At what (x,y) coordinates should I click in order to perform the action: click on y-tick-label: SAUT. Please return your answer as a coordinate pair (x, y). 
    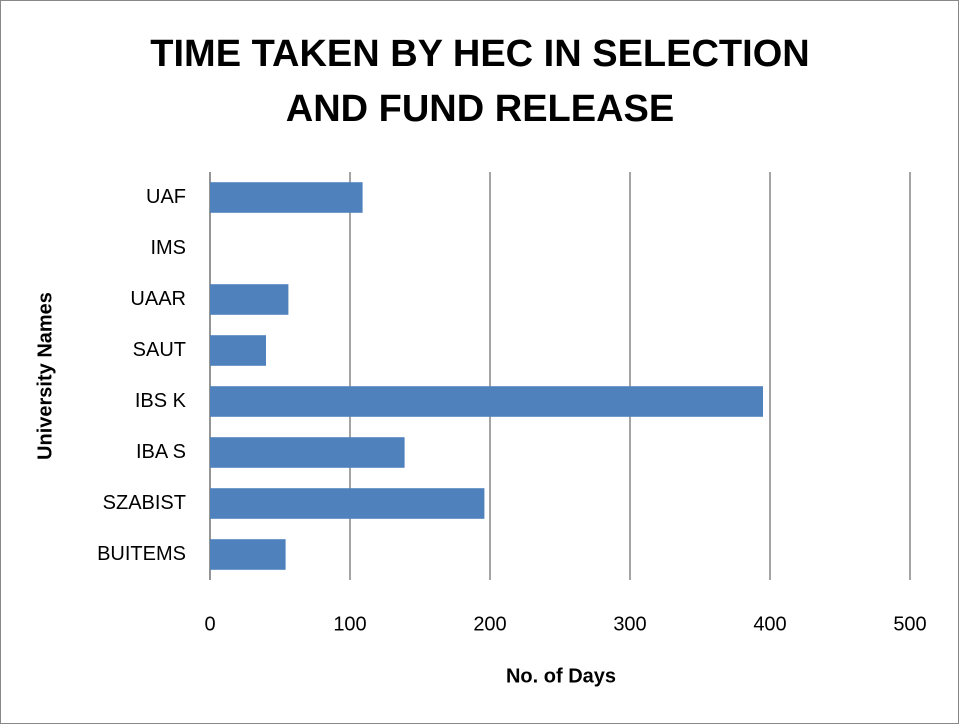
    Looking at the image, I should click on (159, 350).